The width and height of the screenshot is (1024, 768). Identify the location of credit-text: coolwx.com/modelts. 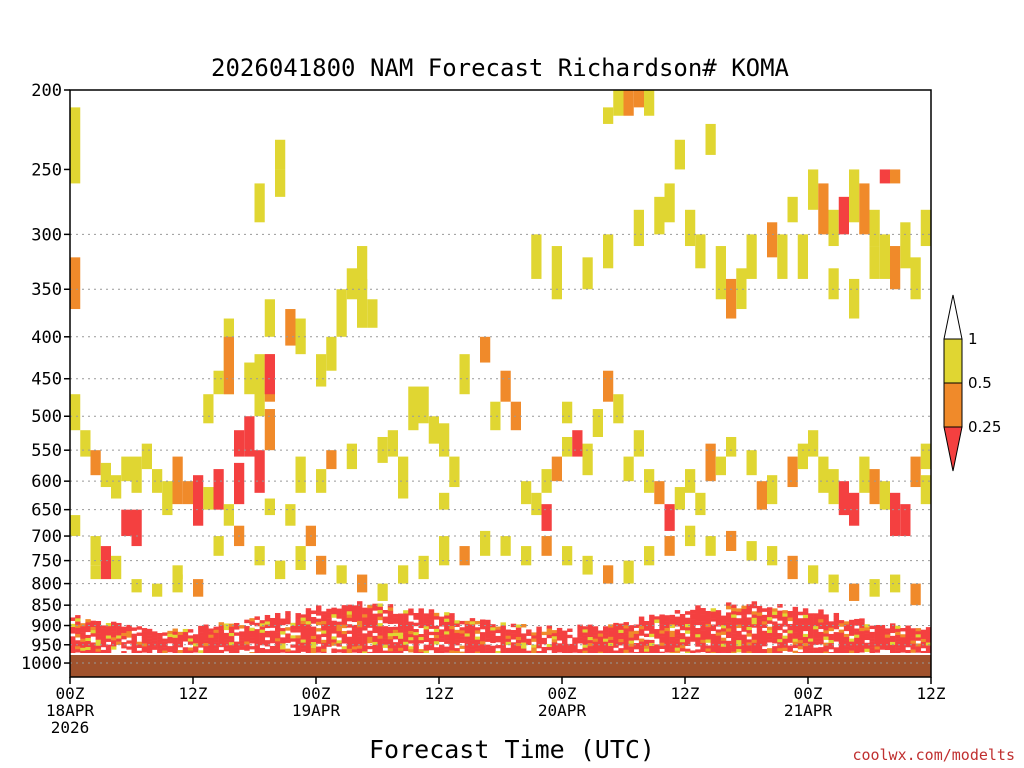
(933, 755).